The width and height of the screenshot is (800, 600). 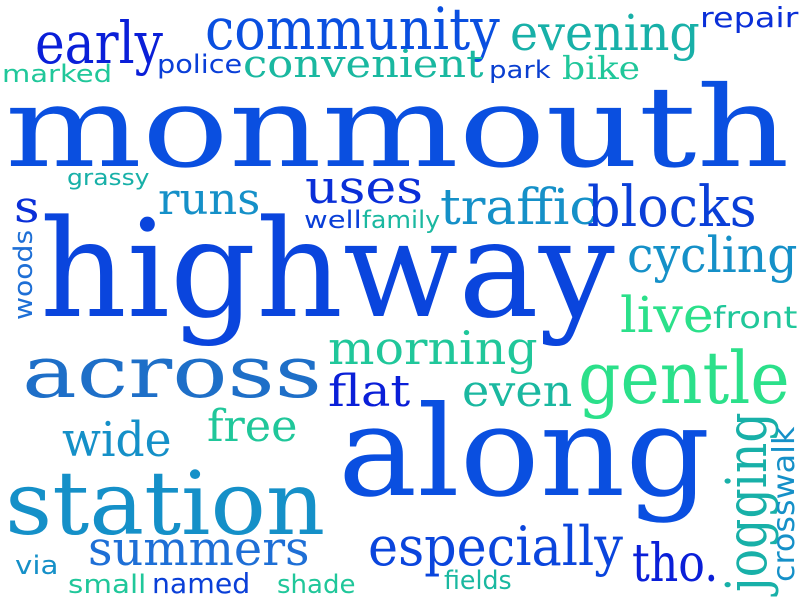 I want to click on word-blocks: blocks, so click(x=672, y=207).